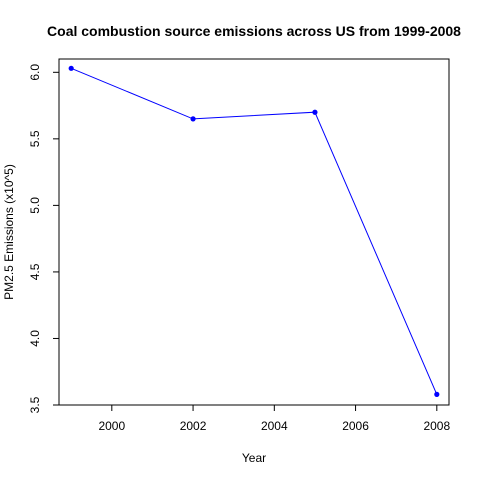 Image resolution: width=480 pixels, height=480 pixels. What do you see at coordinates (254, 458) in the screenshot?
I see `x-axis-label: Year` at bounding box center [254, 458].